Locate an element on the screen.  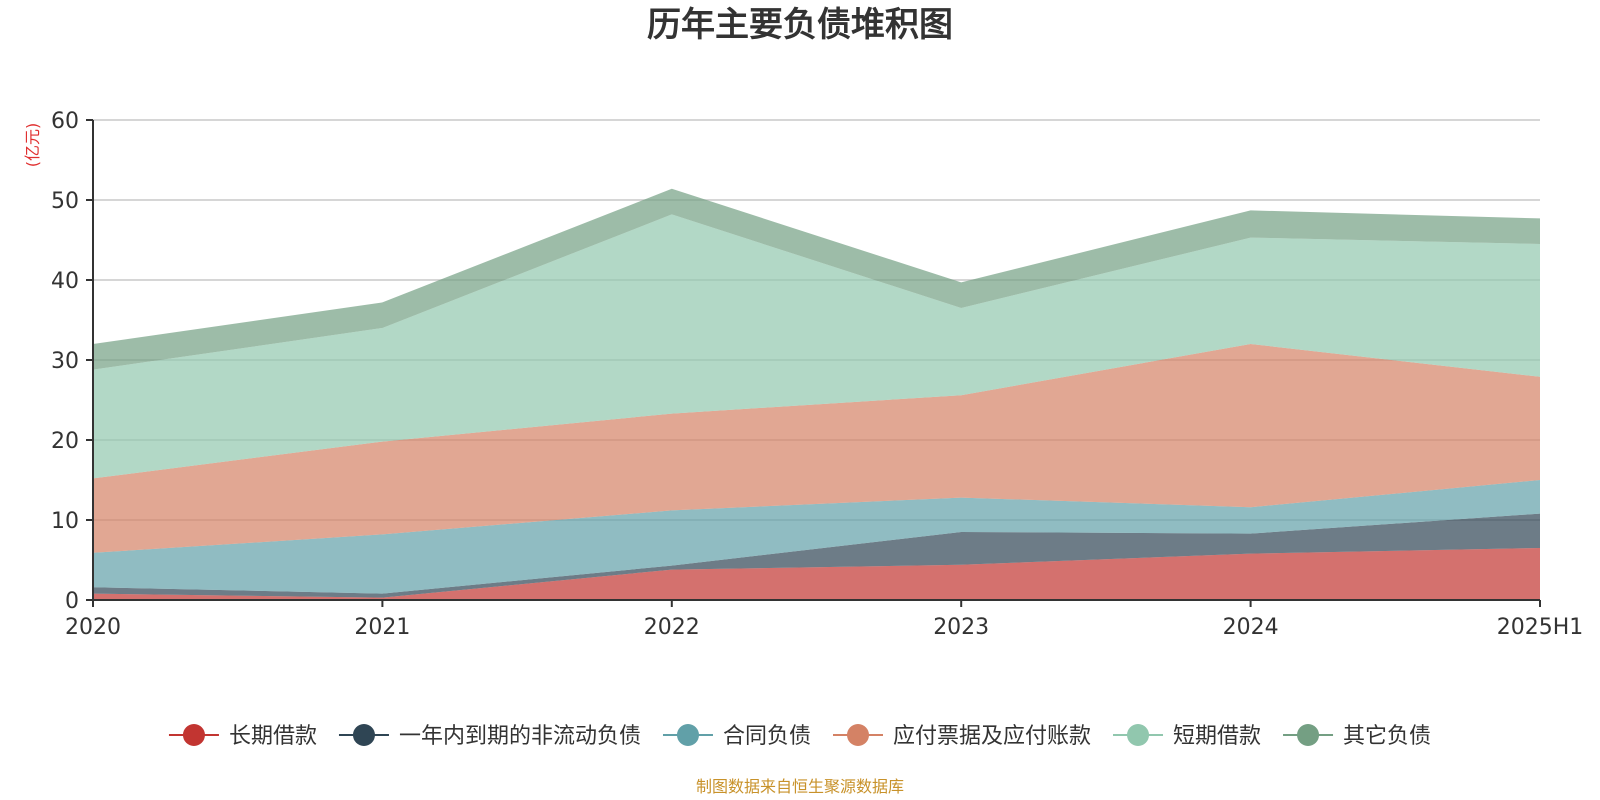
y-tick-label-60: 60 is located at coordinates (65, 121).